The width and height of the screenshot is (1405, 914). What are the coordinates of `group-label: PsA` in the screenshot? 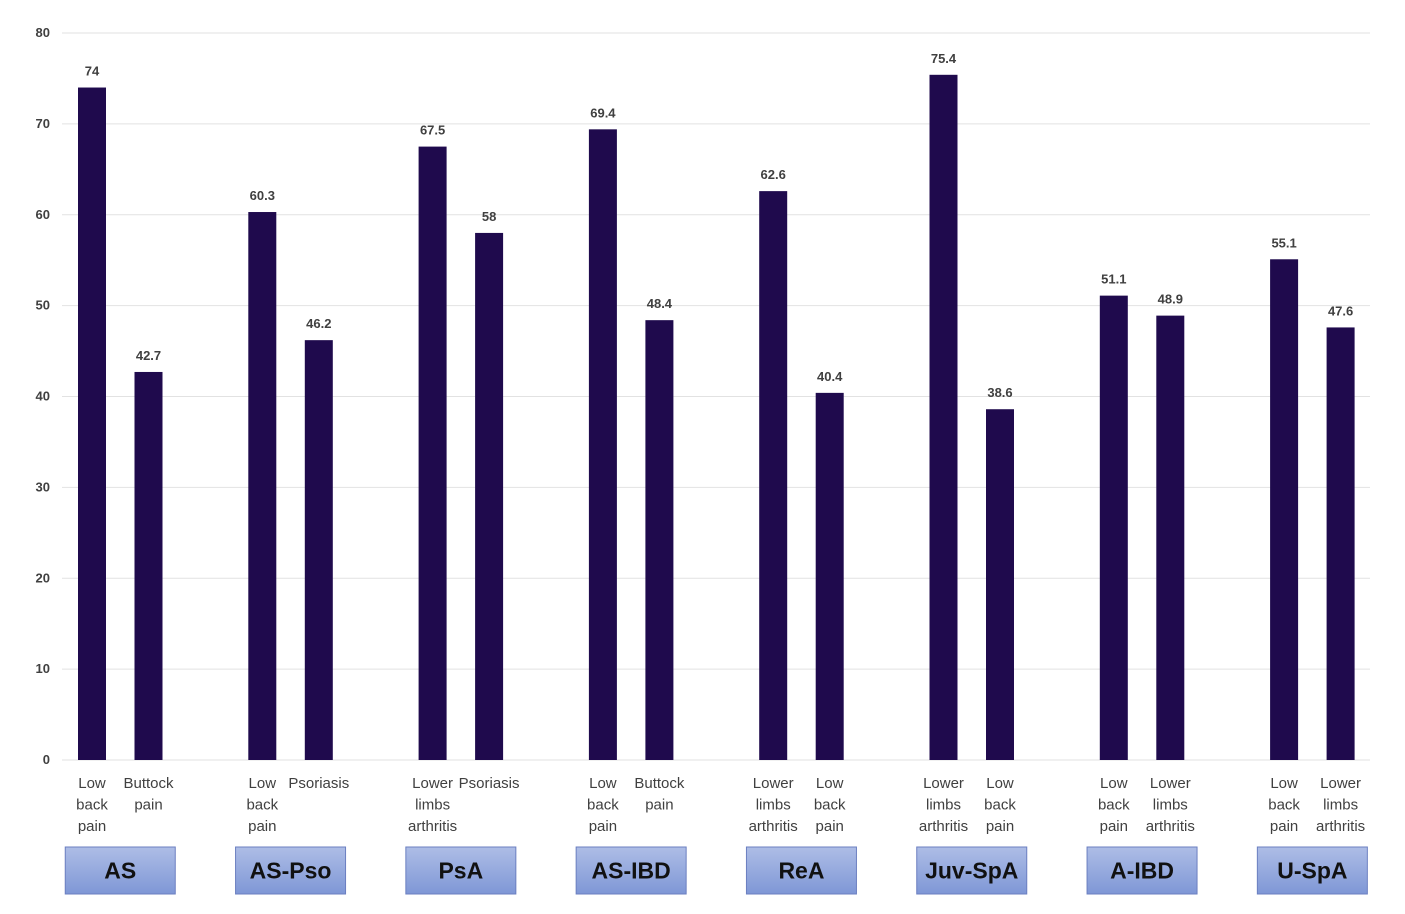 It's located at (460, 871).